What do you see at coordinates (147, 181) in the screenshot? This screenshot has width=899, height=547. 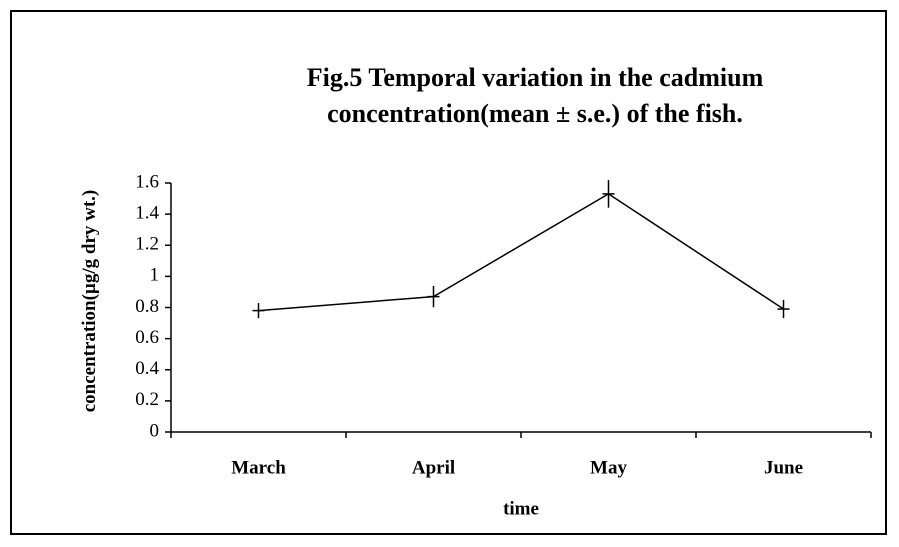 I see `y-tick-label: 1.6` at bounding box center [147, 181].